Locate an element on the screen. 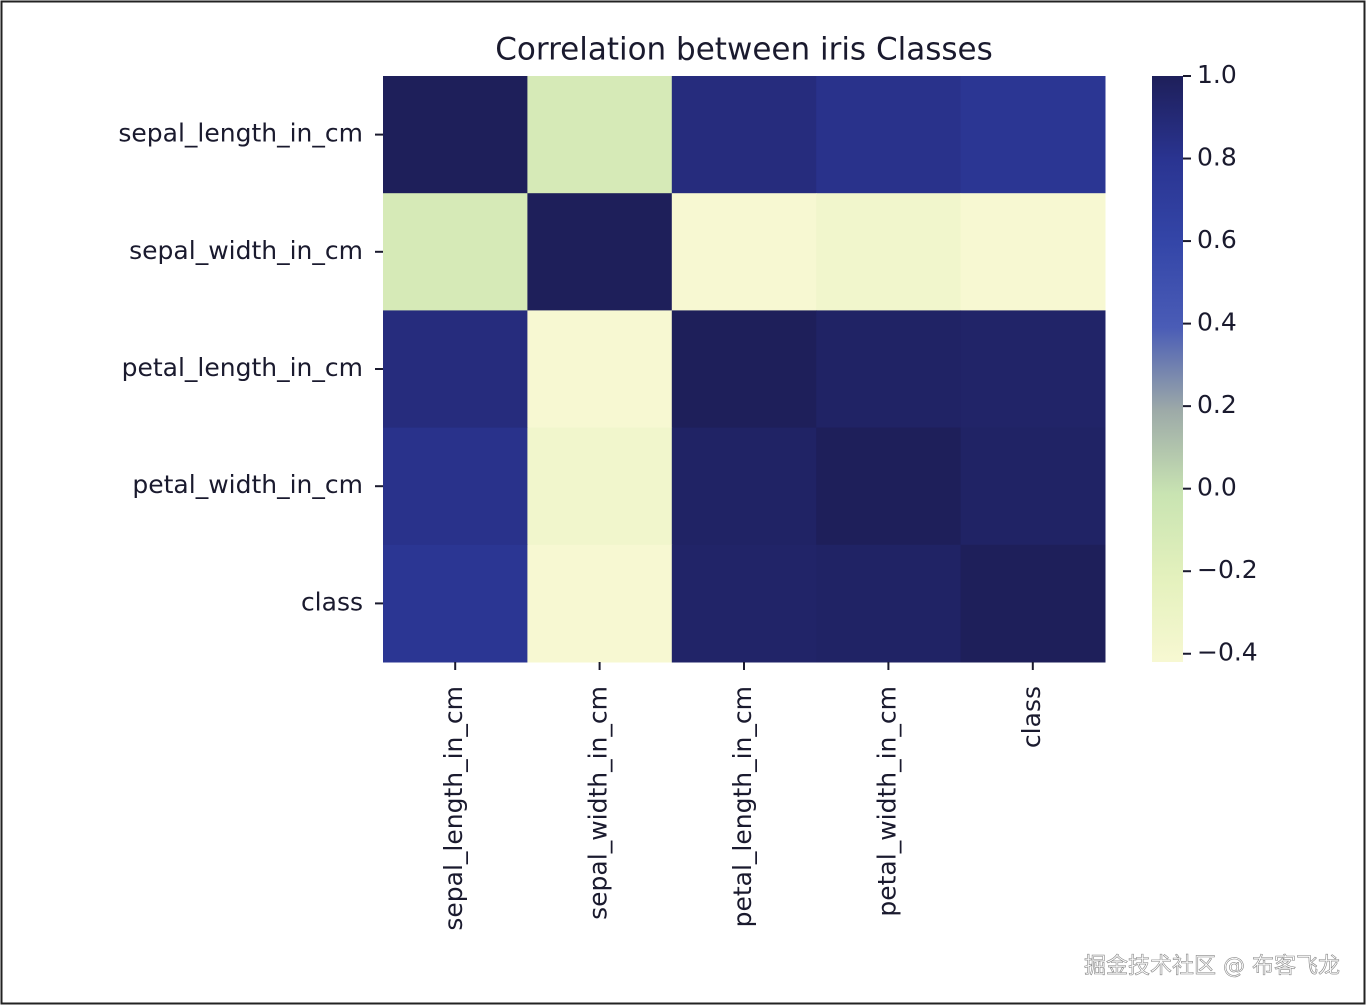 This screenshot has height=1007, width=1368. y-tick-label: petal_width_in_cm is located at coordinates (247, 484).